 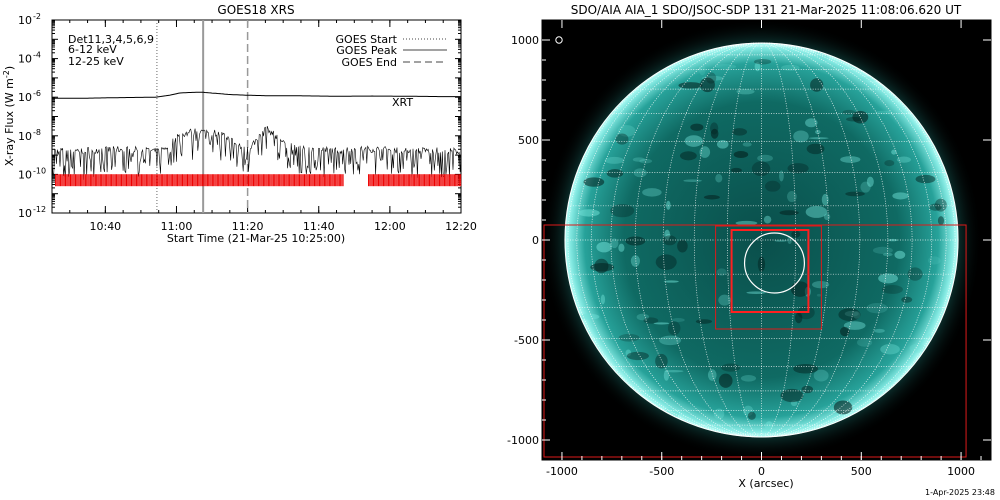 What do you see at coordinates (319, 226) in the screenshot?
I see `x-tick-label: 11:40` at bounding box center [319, 226].